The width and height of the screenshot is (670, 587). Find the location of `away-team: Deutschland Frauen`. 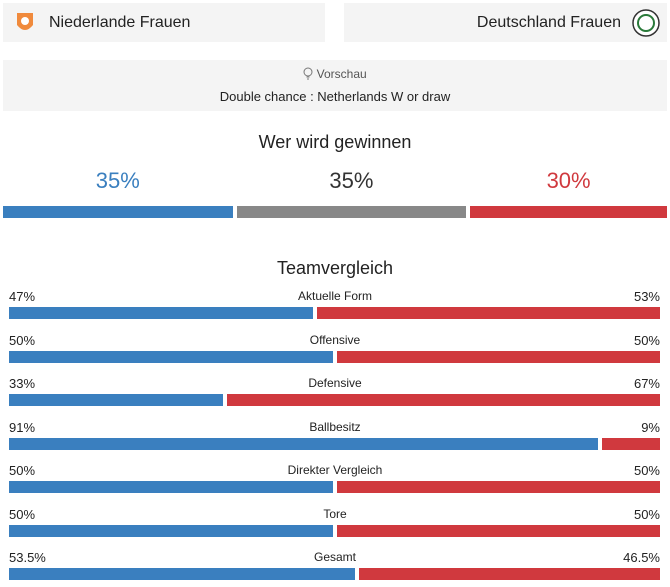

away-team: Deutschland Frauen is located at coordinates (548, 22).